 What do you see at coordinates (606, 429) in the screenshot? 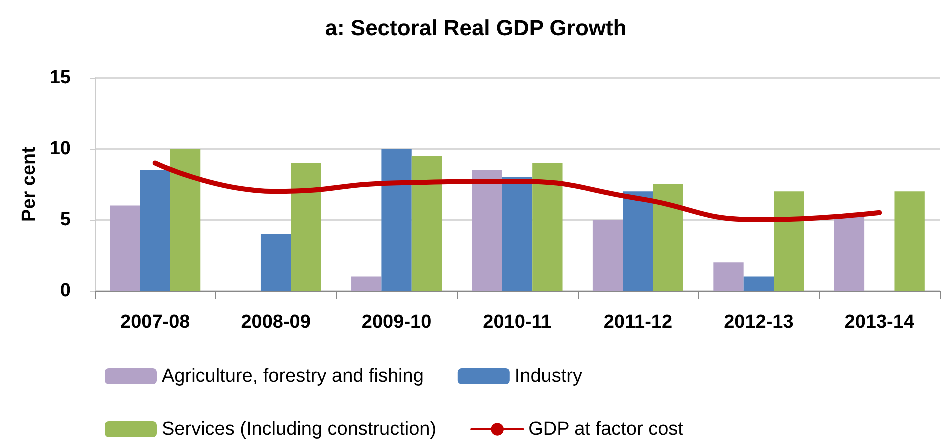
I see `legend-label: GDP at factor cost` at bounding box center [606, 429].